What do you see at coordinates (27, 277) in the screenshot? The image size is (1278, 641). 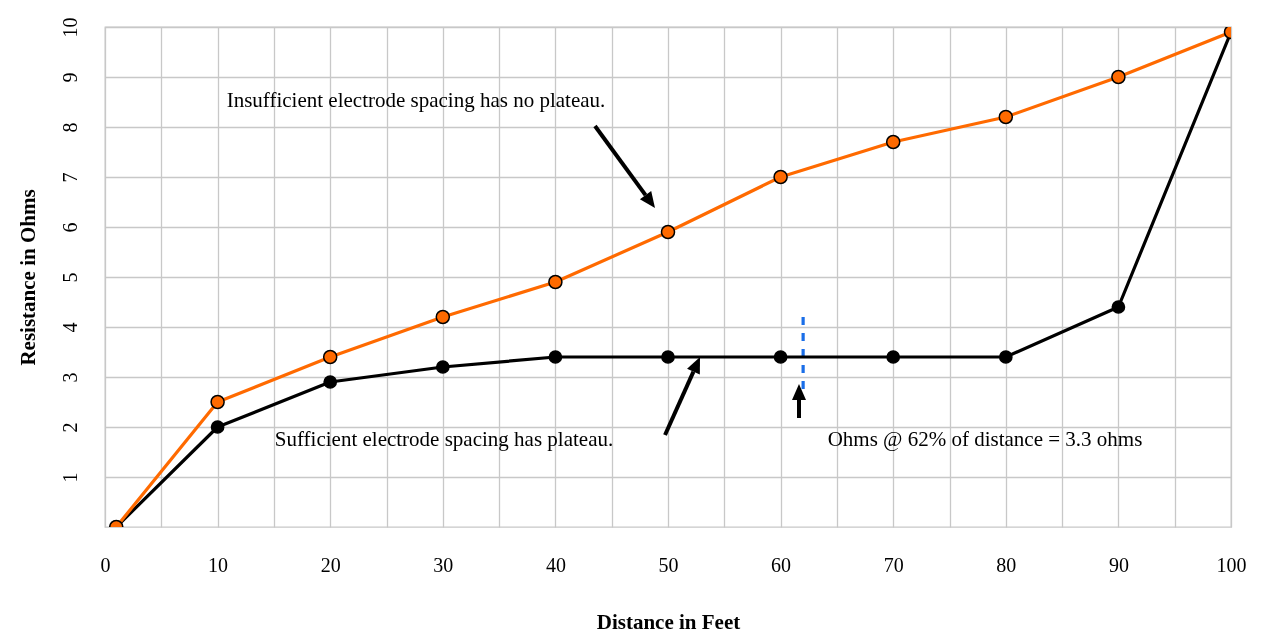 I see `y-axis-title: Resistance in Ohms` at bounding box center [27, 277].